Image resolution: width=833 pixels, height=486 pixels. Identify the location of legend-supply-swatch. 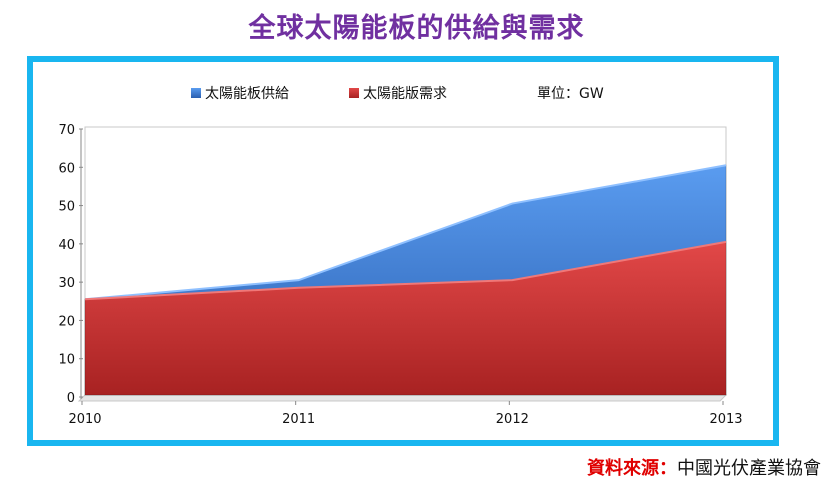
(196, 93).